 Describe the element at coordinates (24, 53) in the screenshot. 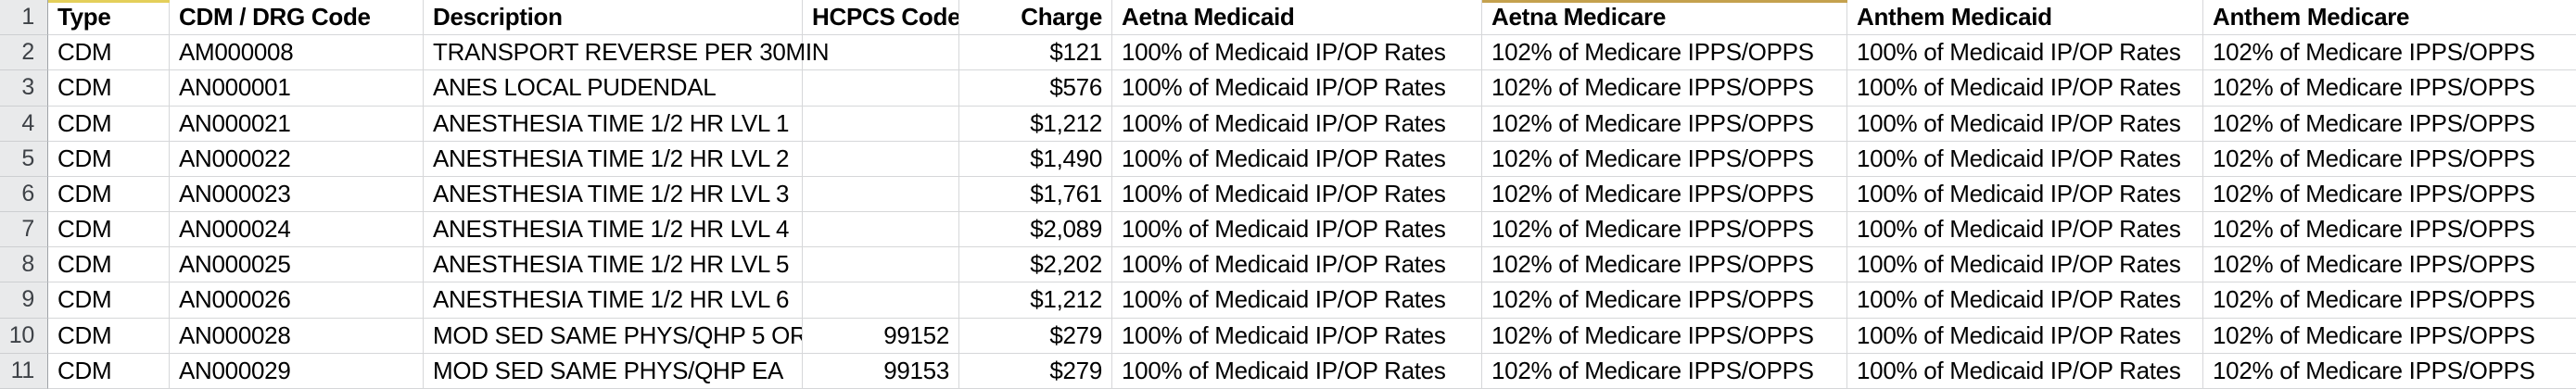

I see `row-number: 2` at that location.